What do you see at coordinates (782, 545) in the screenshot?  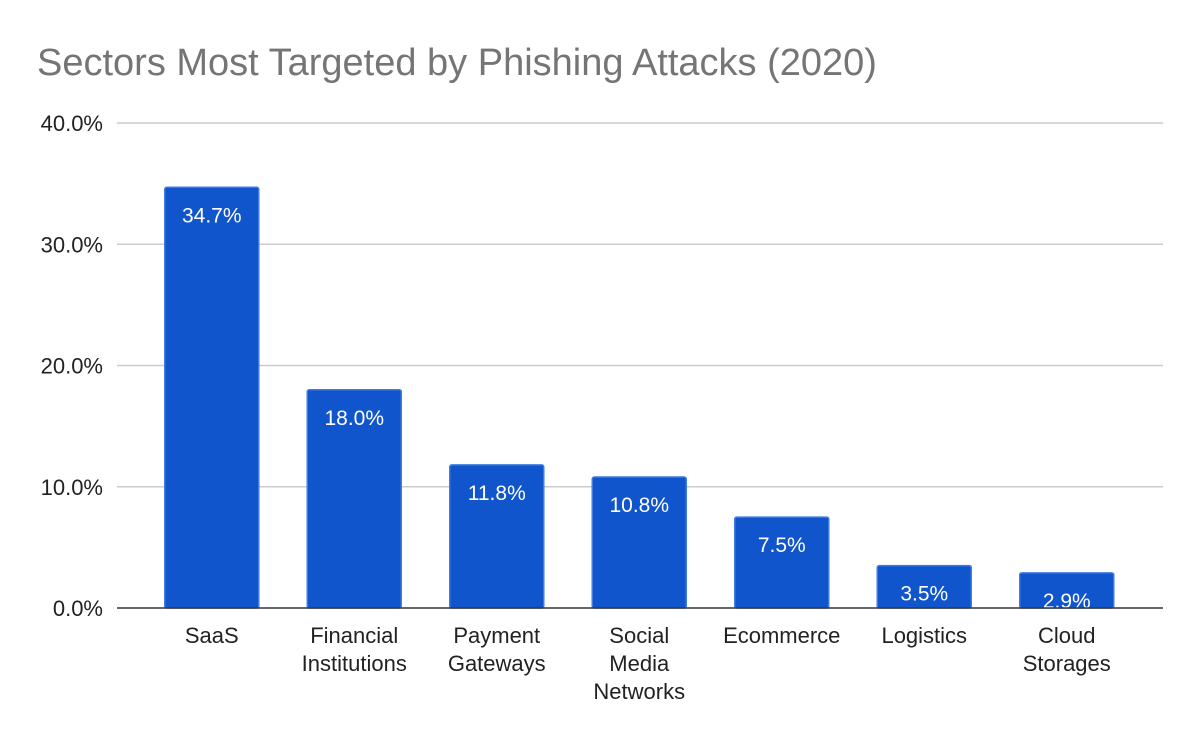 I see `bar-data-label: 7.5%` at bounding box center [782, 545].